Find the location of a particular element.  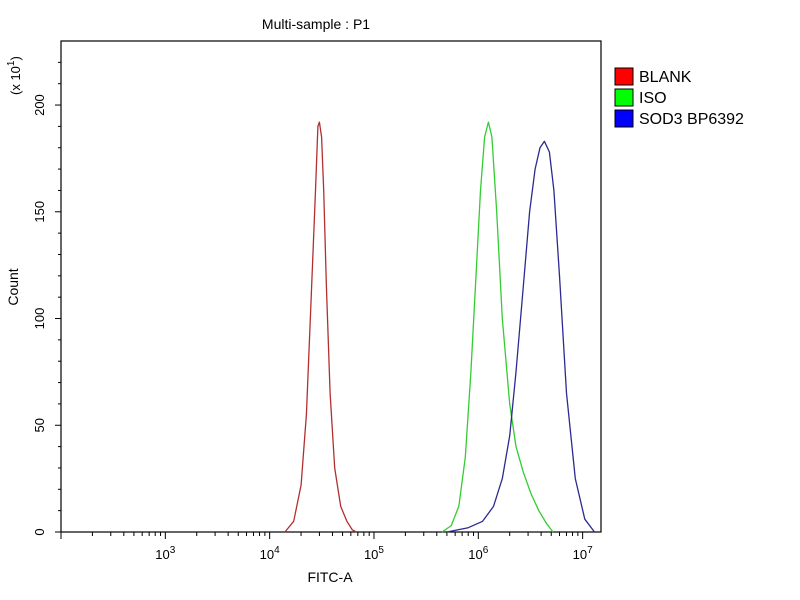

y-tick-label: 200 is located at coordinates (39, 105).